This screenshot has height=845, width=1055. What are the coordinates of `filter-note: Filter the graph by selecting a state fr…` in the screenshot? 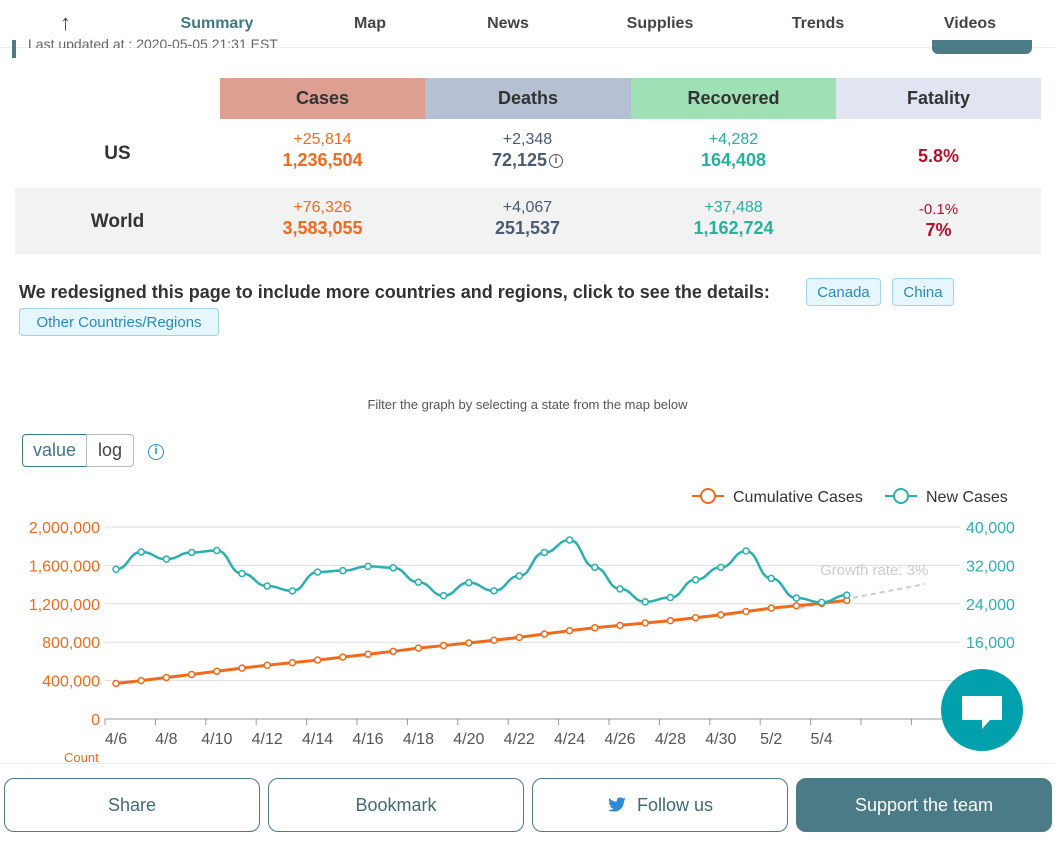 It's located at (527, 404).